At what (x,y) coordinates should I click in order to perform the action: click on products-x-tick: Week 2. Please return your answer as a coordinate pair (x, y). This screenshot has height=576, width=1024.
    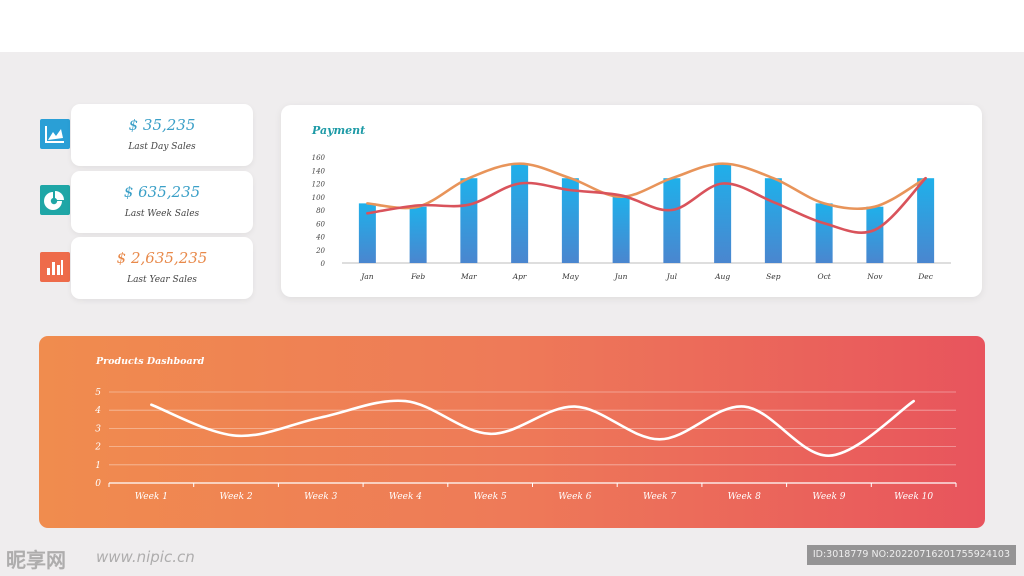
    Looking at the image, I should click on (235, 497).